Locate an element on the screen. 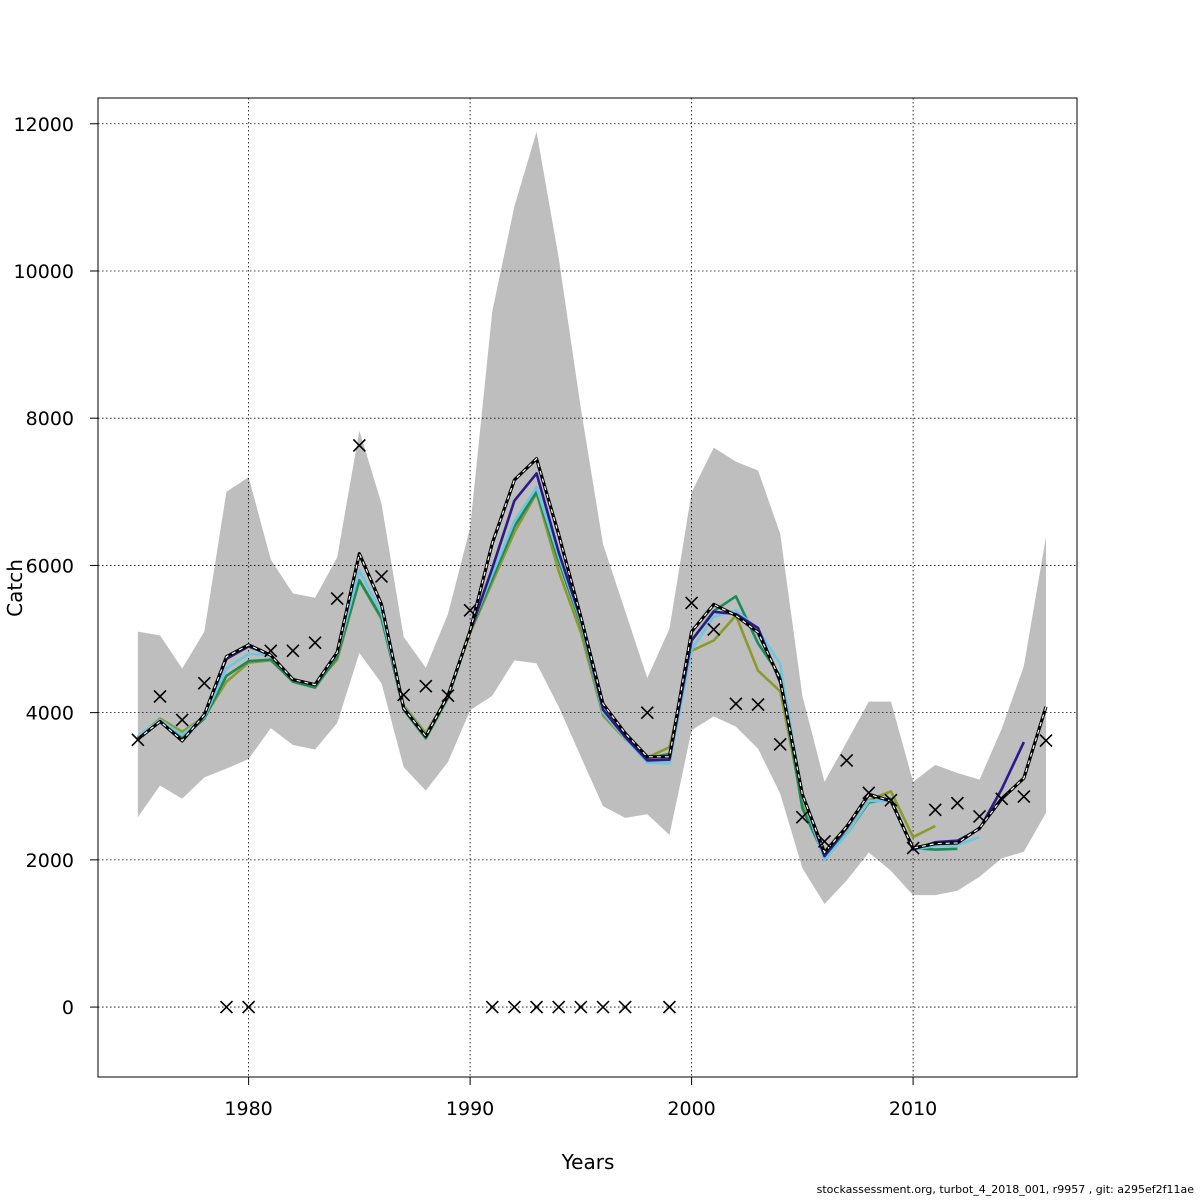 Image resolution: width=1200 pixels, height=1200 pixels. observation-point-1976 is located at coordinates (160, 696).